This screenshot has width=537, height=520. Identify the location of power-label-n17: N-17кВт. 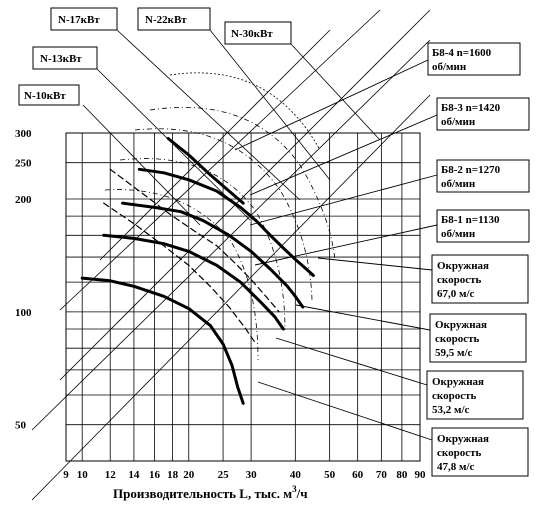
(84, 19).